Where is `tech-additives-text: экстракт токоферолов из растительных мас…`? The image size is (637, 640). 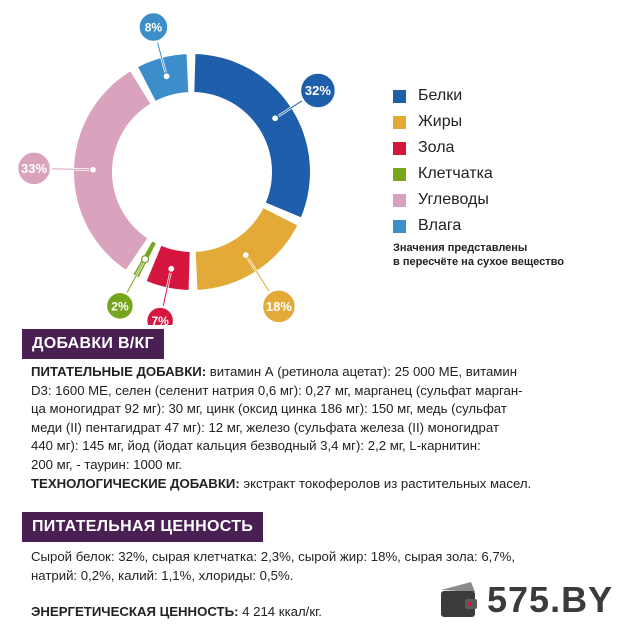
tech-additives-text: экстракт токоферолов из растительных мас… is located at coordinates (385, 483).